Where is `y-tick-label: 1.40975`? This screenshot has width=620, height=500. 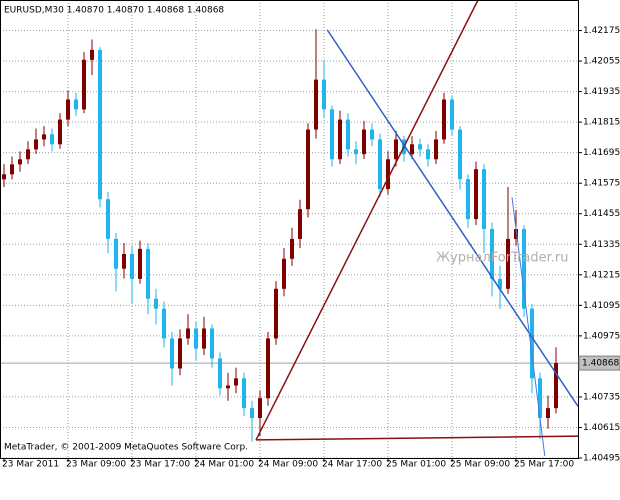
y-tick-label: 1.40975 is located at coordinates (601, 336).